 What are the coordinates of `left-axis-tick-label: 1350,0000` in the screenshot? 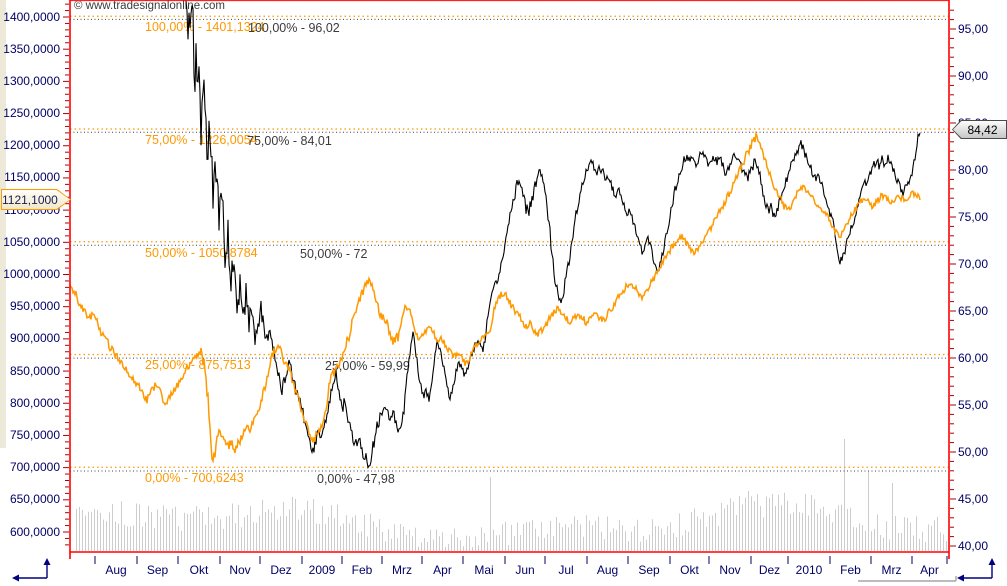 It's located at (31, 48).